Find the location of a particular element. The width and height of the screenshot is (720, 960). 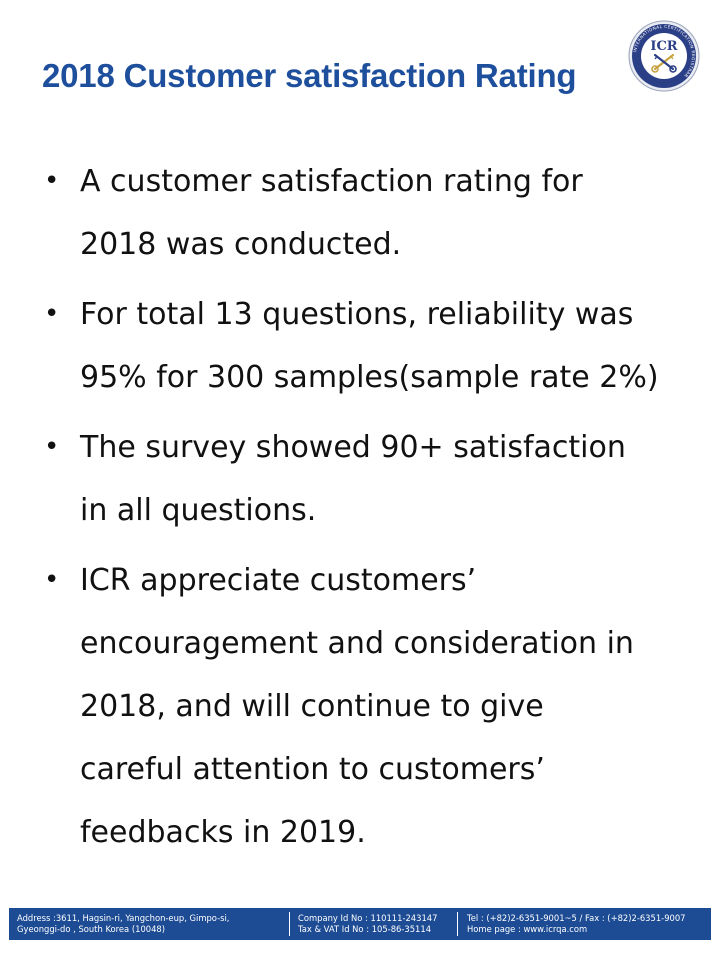

footer-company-line: Tax & VAT Id No : 105-86-35114 is located at coordinates (365, 928).